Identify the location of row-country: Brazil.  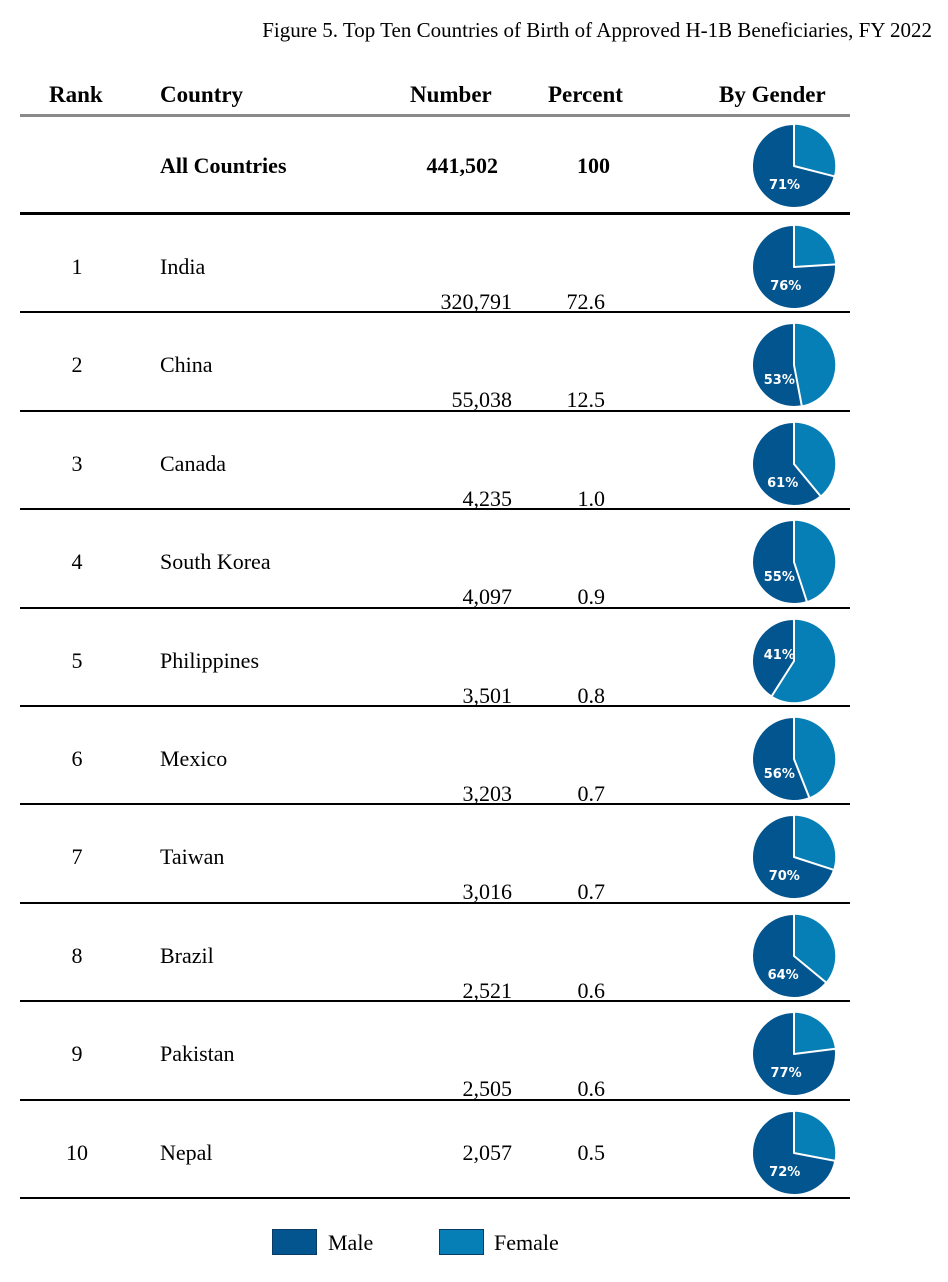
(187, 955).